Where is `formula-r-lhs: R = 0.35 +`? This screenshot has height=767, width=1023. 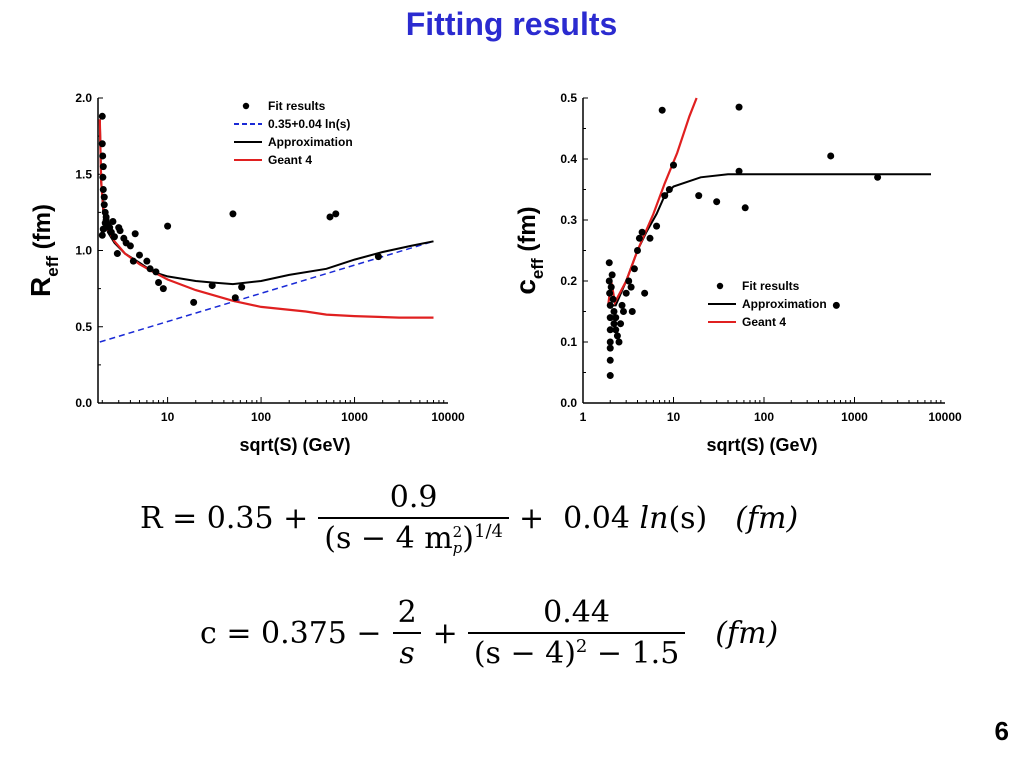
formula-r-lhs: R = 0.35 + is located at coordinates (224, 518).